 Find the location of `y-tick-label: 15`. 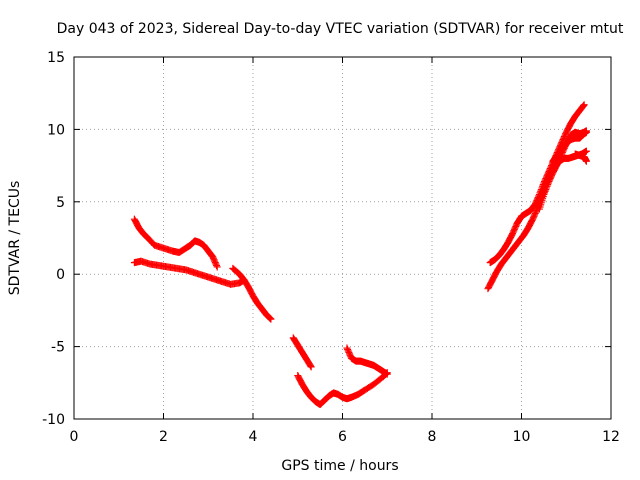

y-tick-label: 15 is located at coordinates (56, 58).